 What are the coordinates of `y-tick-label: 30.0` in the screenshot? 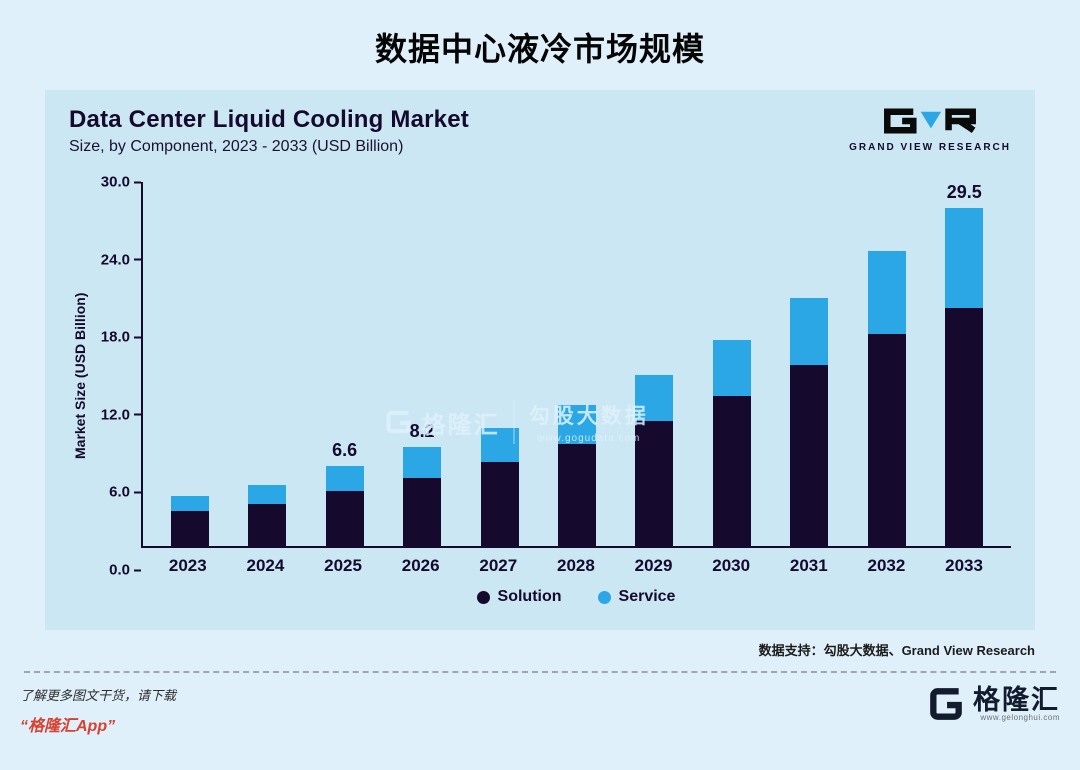 It's located at (115, 182).